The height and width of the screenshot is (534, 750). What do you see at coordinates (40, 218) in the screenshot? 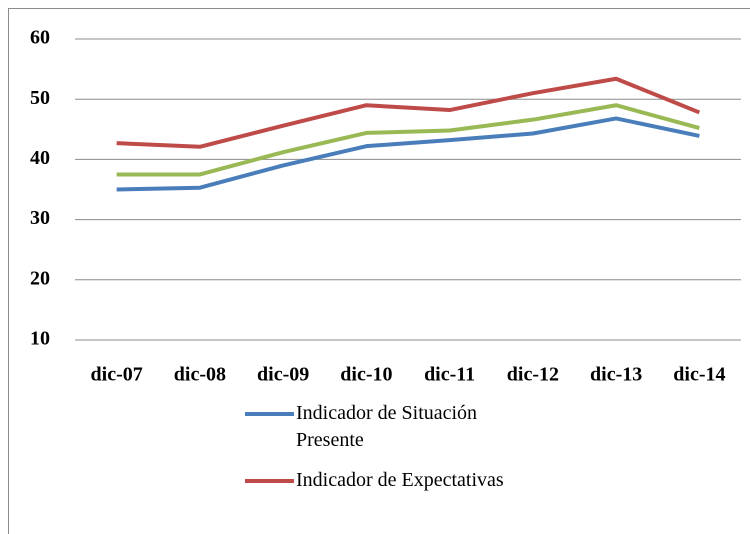
I see `y-tick-label: 30` at bounding box center [40, 218].